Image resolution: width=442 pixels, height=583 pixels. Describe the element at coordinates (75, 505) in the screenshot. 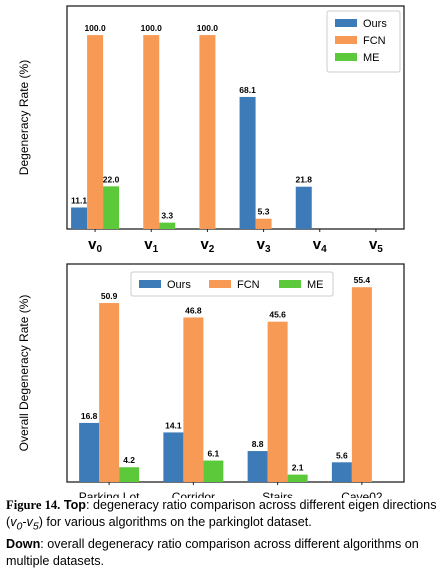

I see `caption-top-label: Top` at that location.